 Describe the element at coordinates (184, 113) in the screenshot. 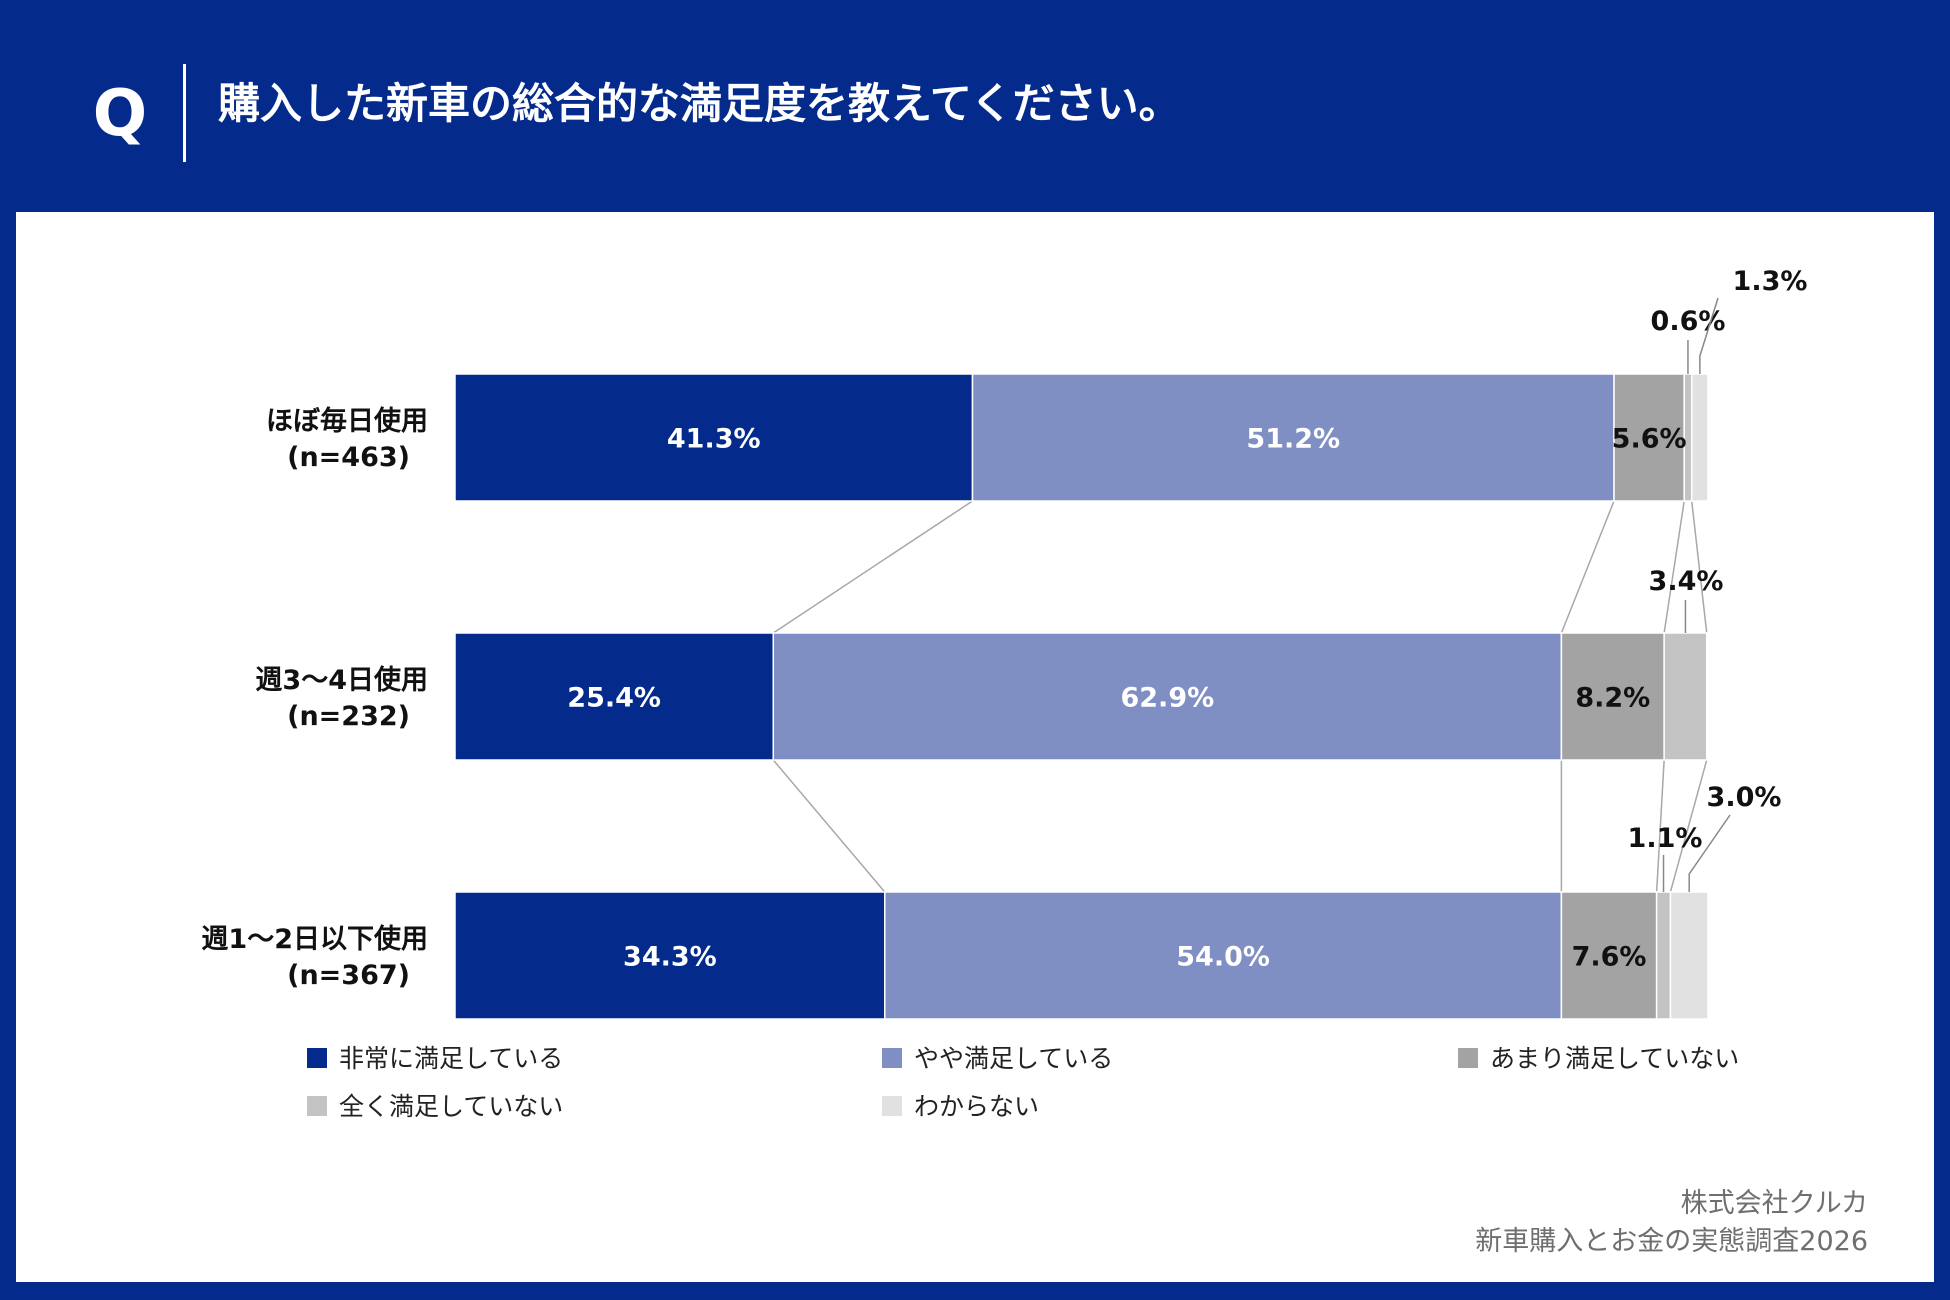

I see `header-divider` at that location.